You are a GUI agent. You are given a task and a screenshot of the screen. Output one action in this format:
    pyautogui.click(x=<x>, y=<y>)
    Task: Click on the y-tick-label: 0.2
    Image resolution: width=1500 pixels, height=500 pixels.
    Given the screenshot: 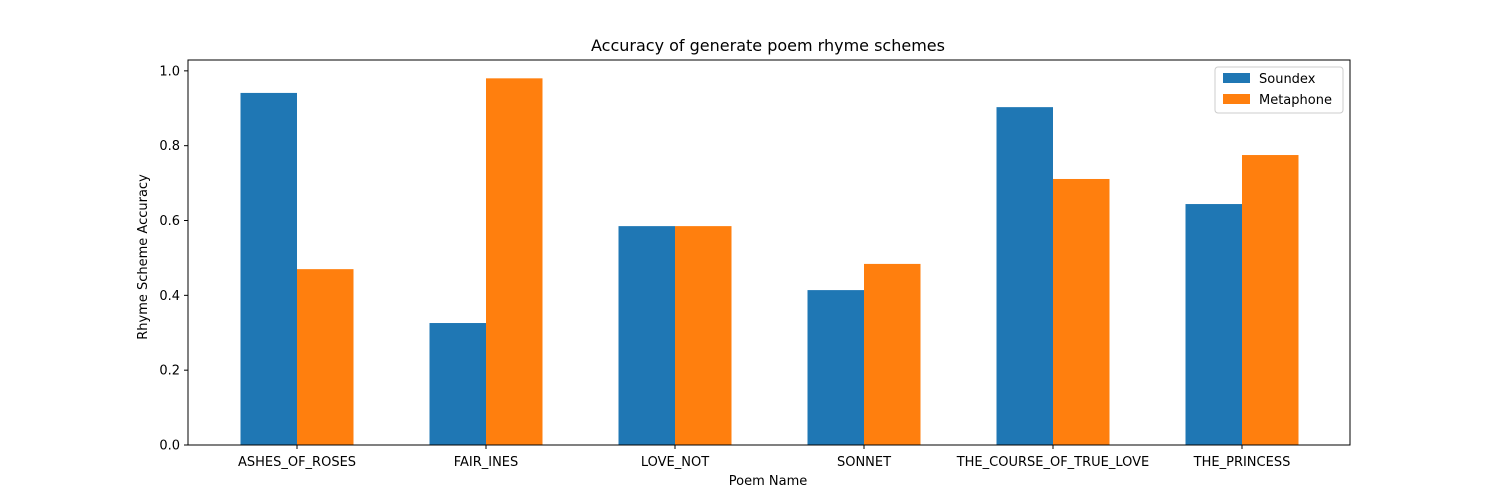 What is the action you would take?
    pyautogui.click(x=169, y=371)
    